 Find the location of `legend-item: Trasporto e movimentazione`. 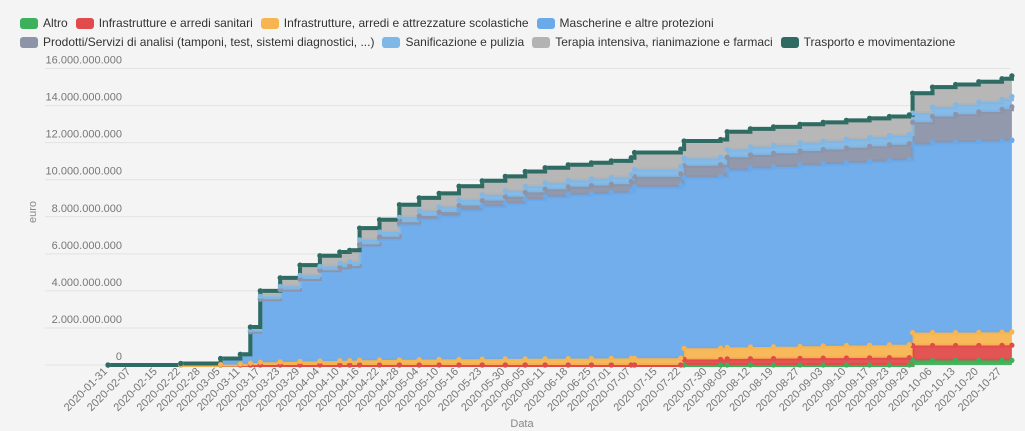

legend-item: Trasporto e movimentazione is located at coordinates (867, 42).